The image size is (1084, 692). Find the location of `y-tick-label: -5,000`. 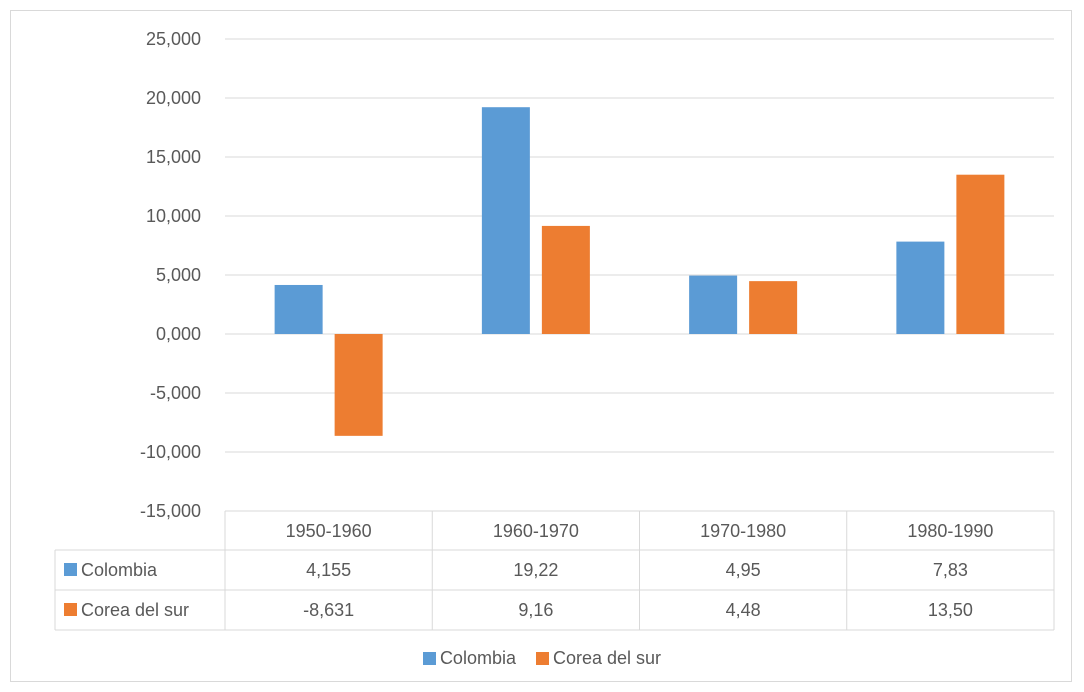

y-tick-label: -5,000 is located at coordinates (175, 393).